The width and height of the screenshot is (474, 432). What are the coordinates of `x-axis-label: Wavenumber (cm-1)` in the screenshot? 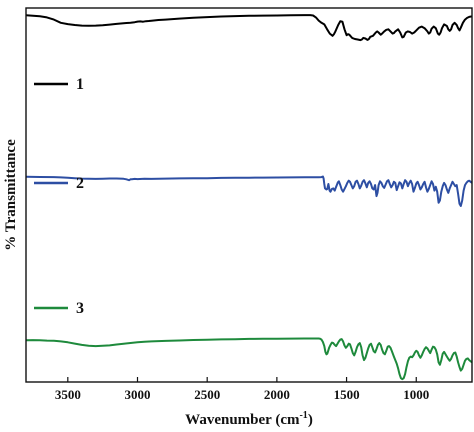 It's located at (249, 419).